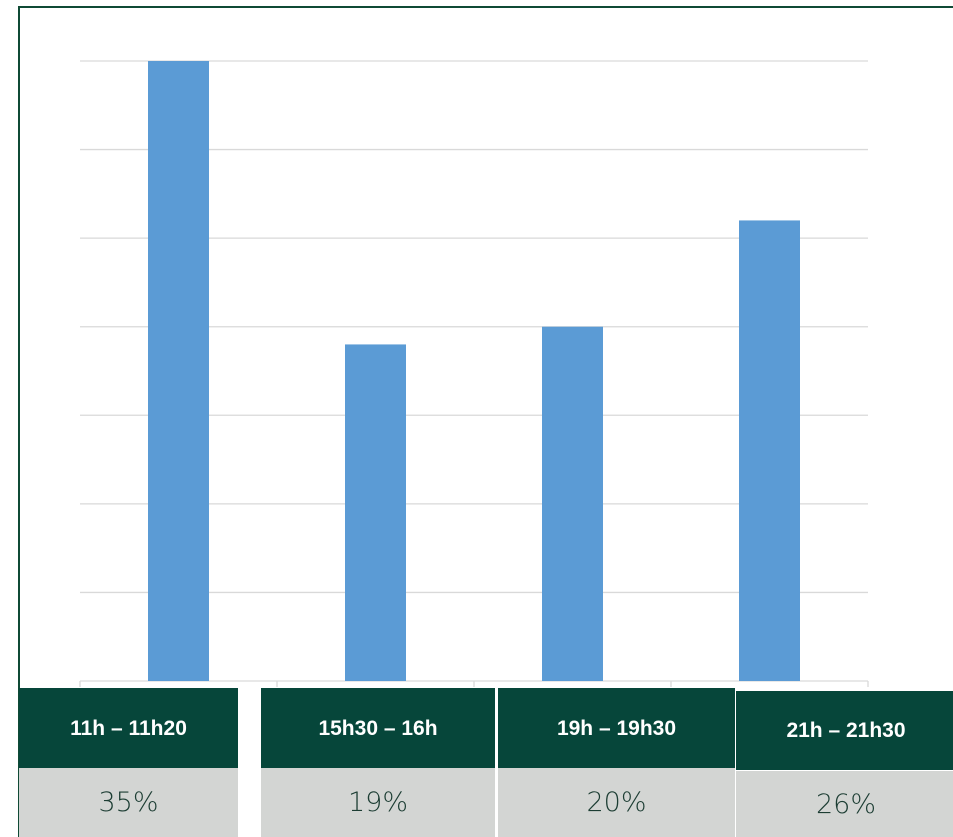 The height and width of the screenshot is (837, 953). What do you see at coordinates (378, 802) in the screenshot?
I see `value-label-2: 19%` at bounding box center [378, 802].